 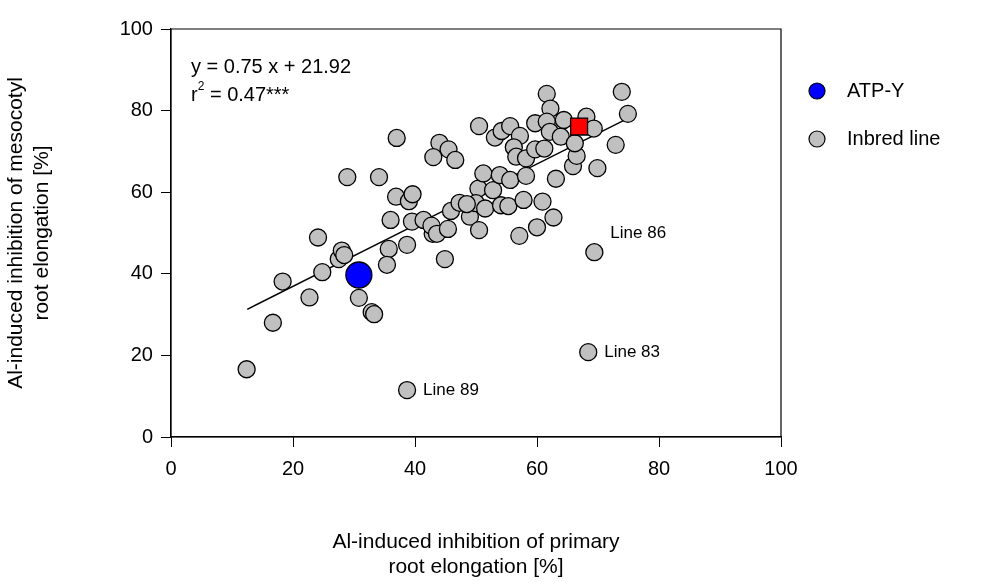 I want to click on annotation: Line 83, so click(x=632, y=351).